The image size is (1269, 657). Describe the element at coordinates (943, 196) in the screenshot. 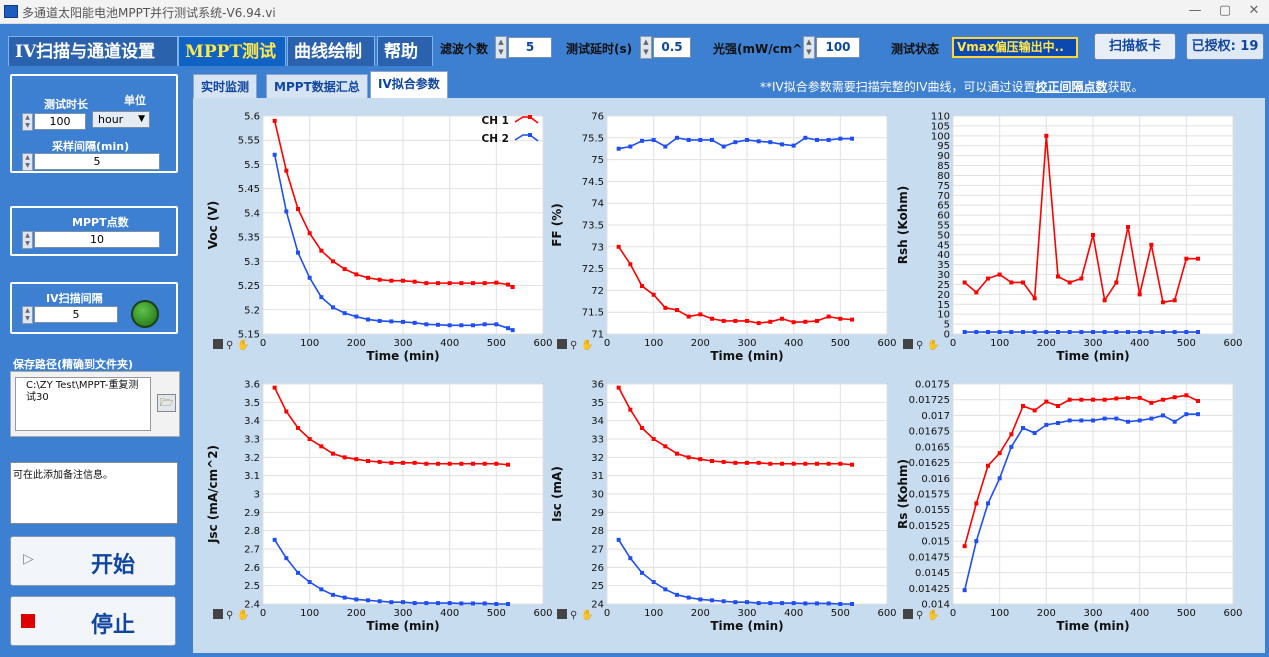

I see `y-tick-label: 70` at that location.